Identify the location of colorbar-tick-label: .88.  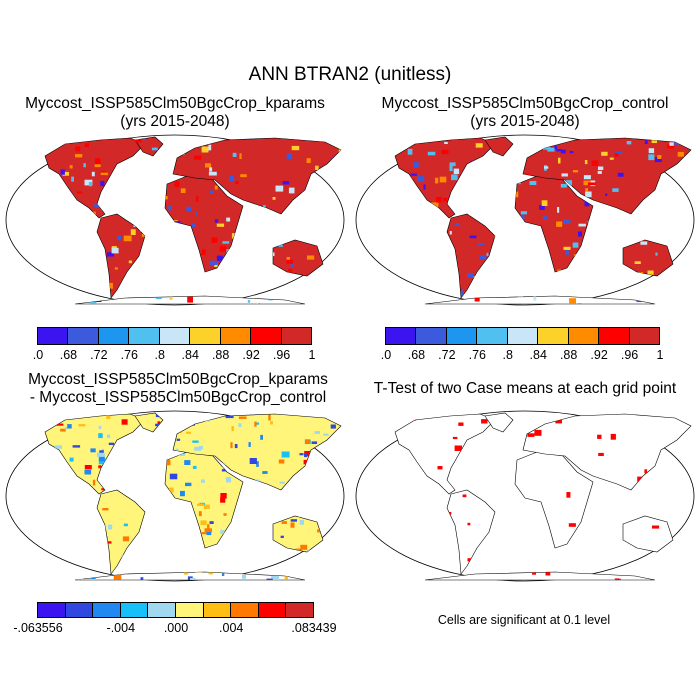
(220, 355).